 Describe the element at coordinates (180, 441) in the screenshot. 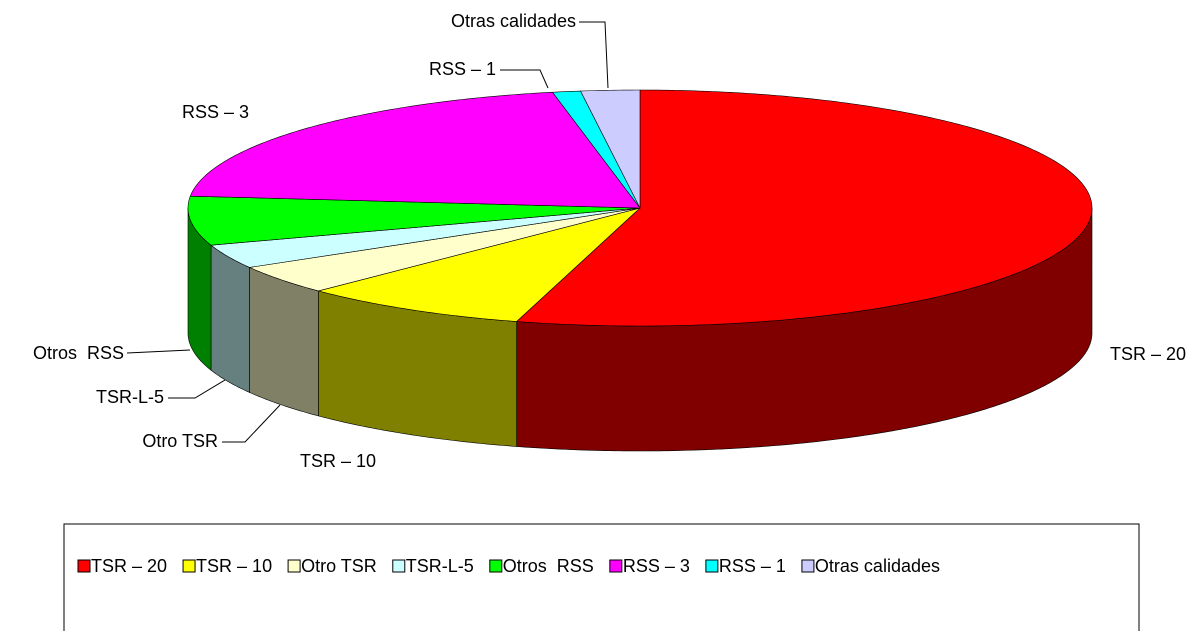

I see `slice-label: Otro TSR` at that location.